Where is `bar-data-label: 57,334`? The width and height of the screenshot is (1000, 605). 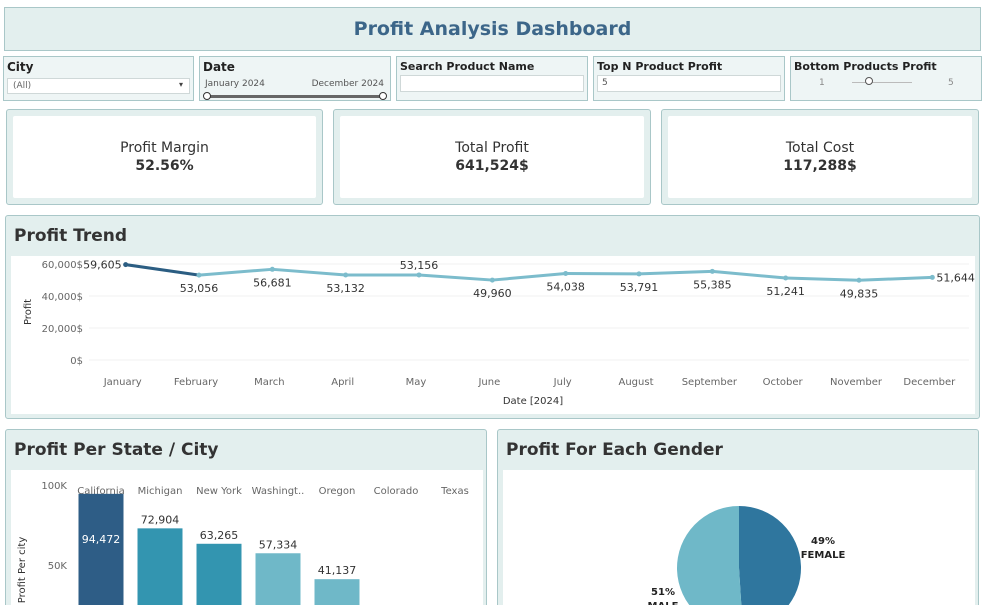 bar-data-label: 57,334 is located at coordinates (278, 544).